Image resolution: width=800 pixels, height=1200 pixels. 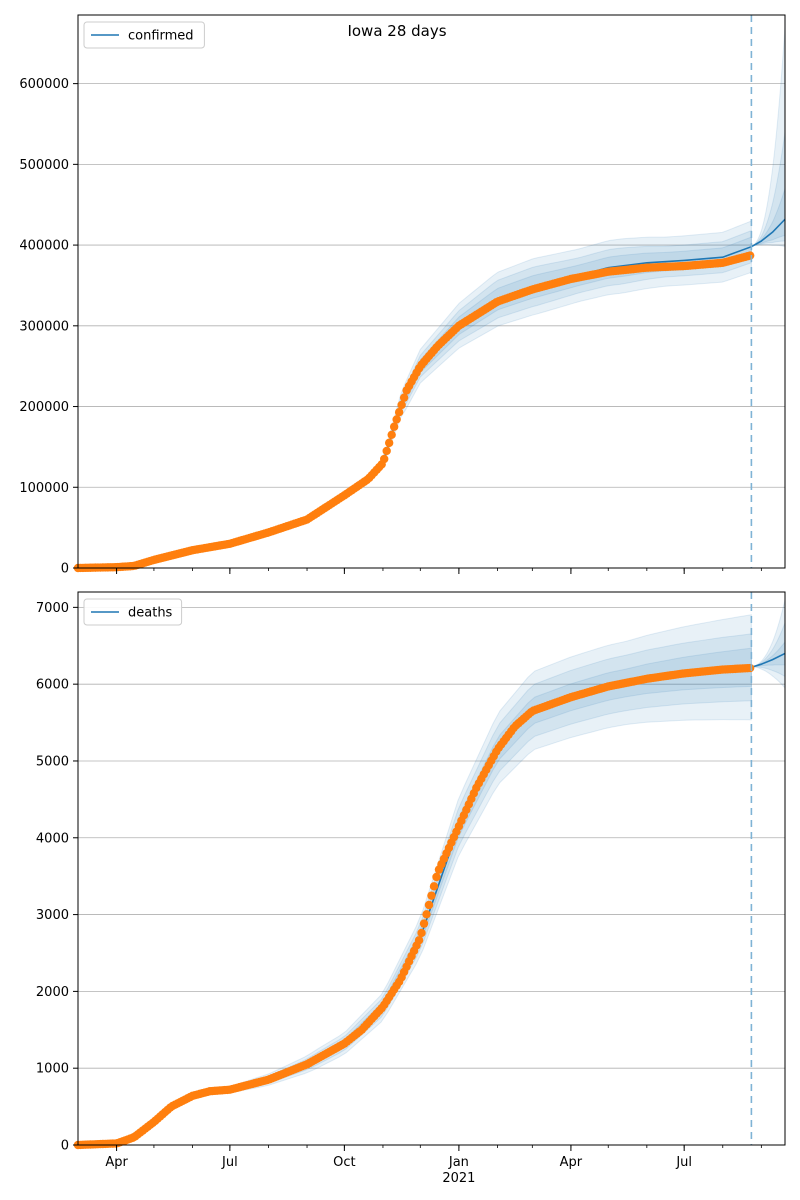 What do you see at coordinates (52, 608) in the screenshot?
I see `y-tick-label: 7000` at bounding box center [52, 608].